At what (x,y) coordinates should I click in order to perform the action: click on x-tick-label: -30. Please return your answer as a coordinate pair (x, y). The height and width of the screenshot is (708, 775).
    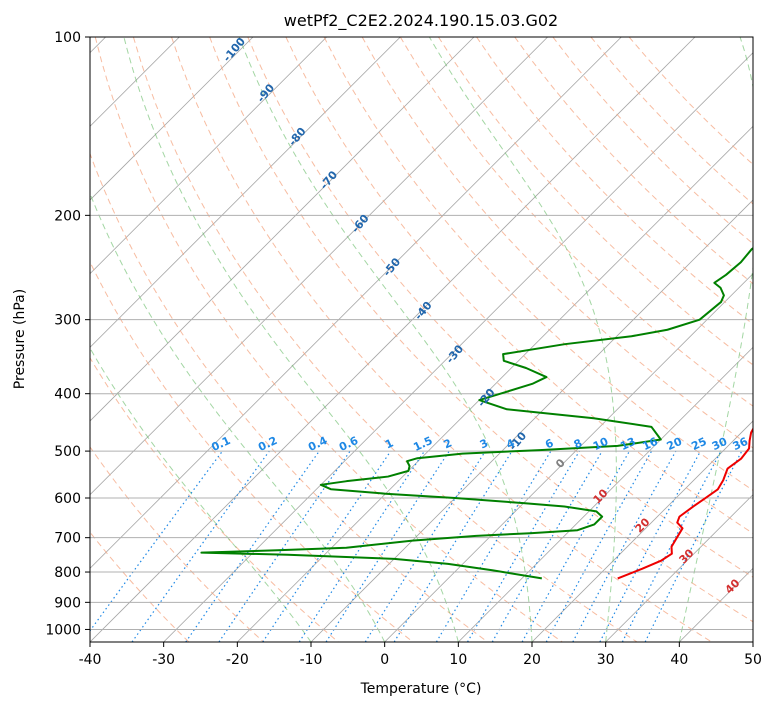
    Looking at the image, I should click on (163, 660).